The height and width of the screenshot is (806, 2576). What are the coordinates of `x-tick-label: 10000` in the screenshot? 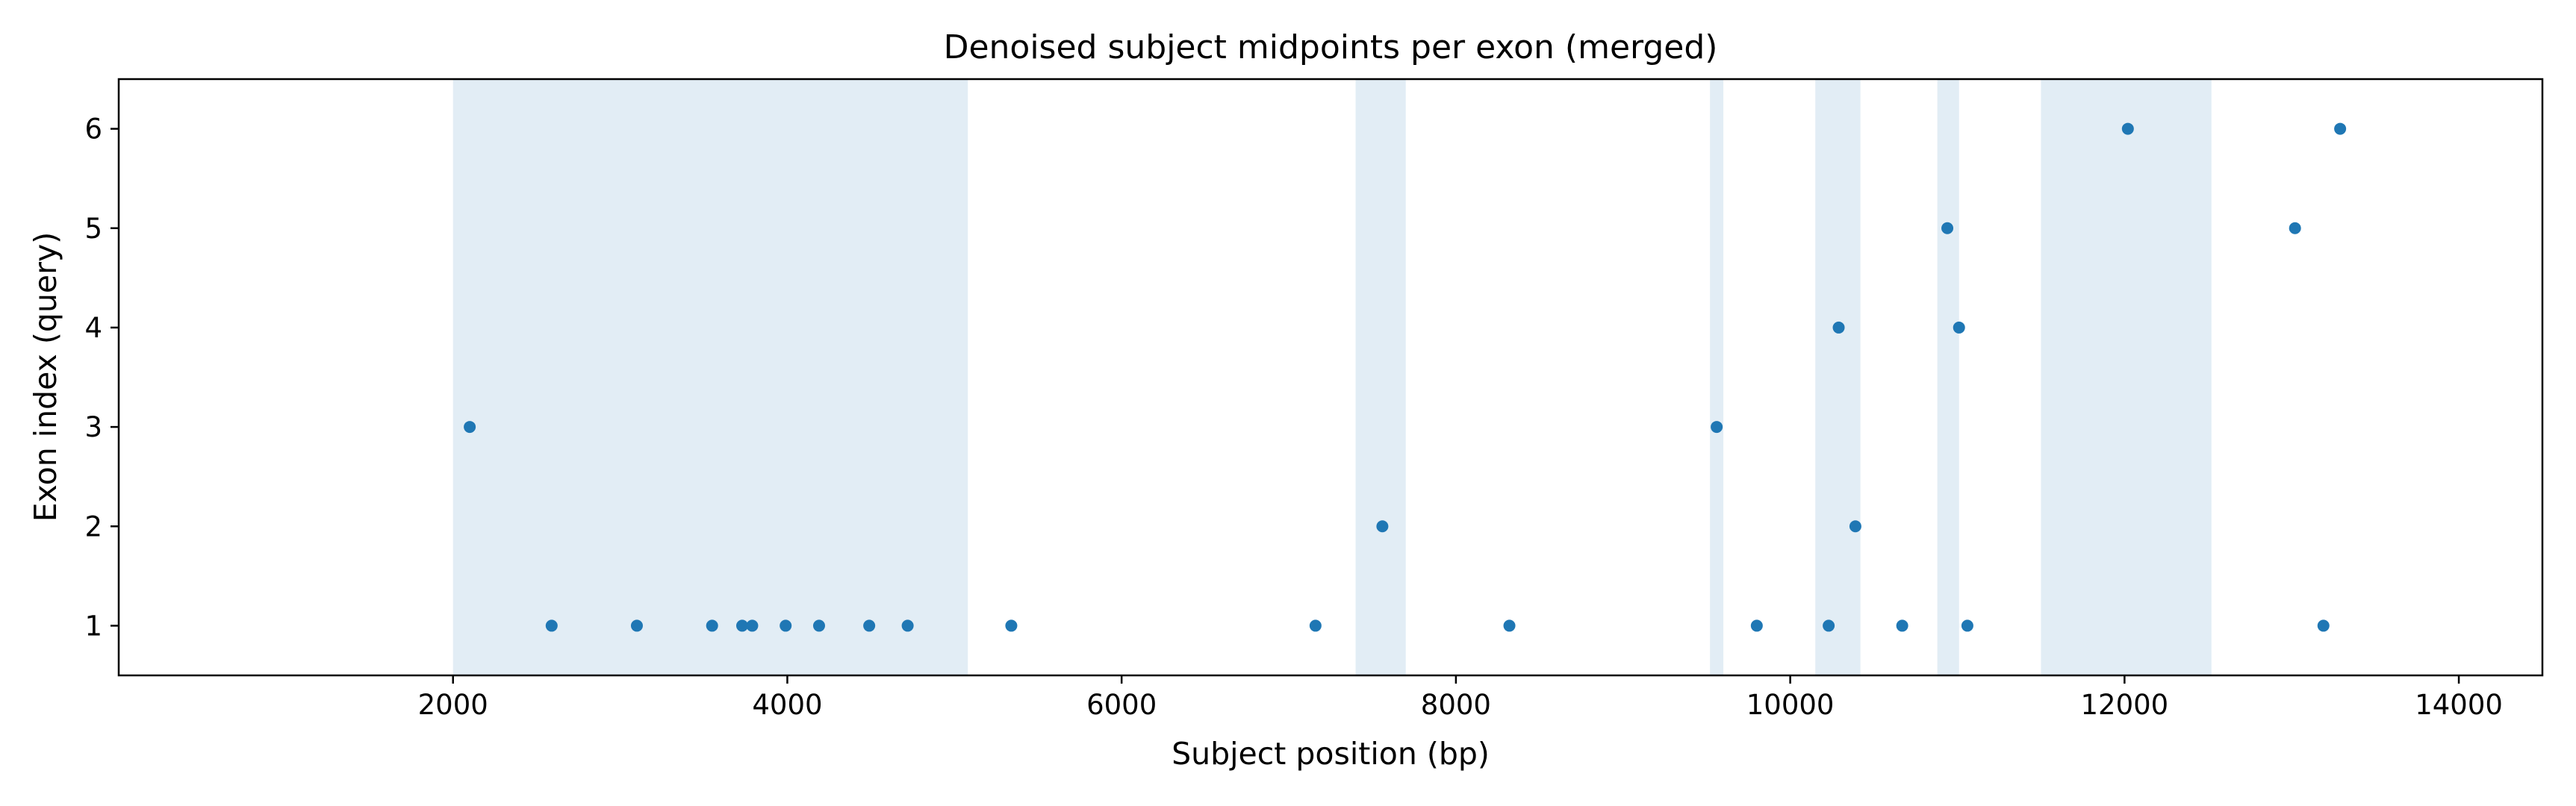 It's located at (1790, 705).